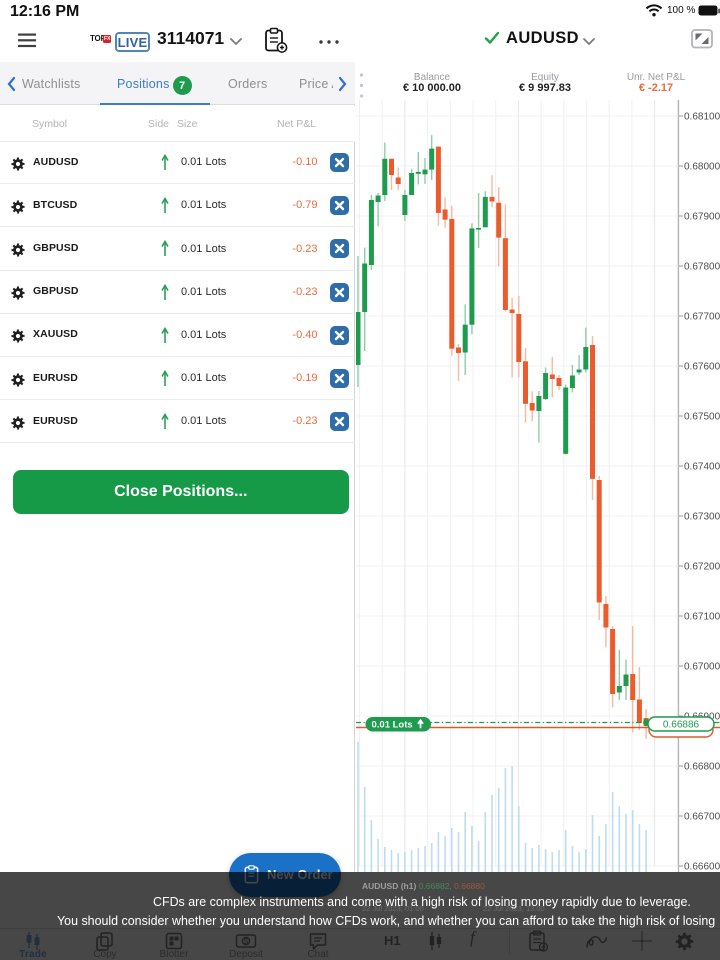 The image size is (720, 960). I want to click on svg-text: 0.67400, so click(702, 467).